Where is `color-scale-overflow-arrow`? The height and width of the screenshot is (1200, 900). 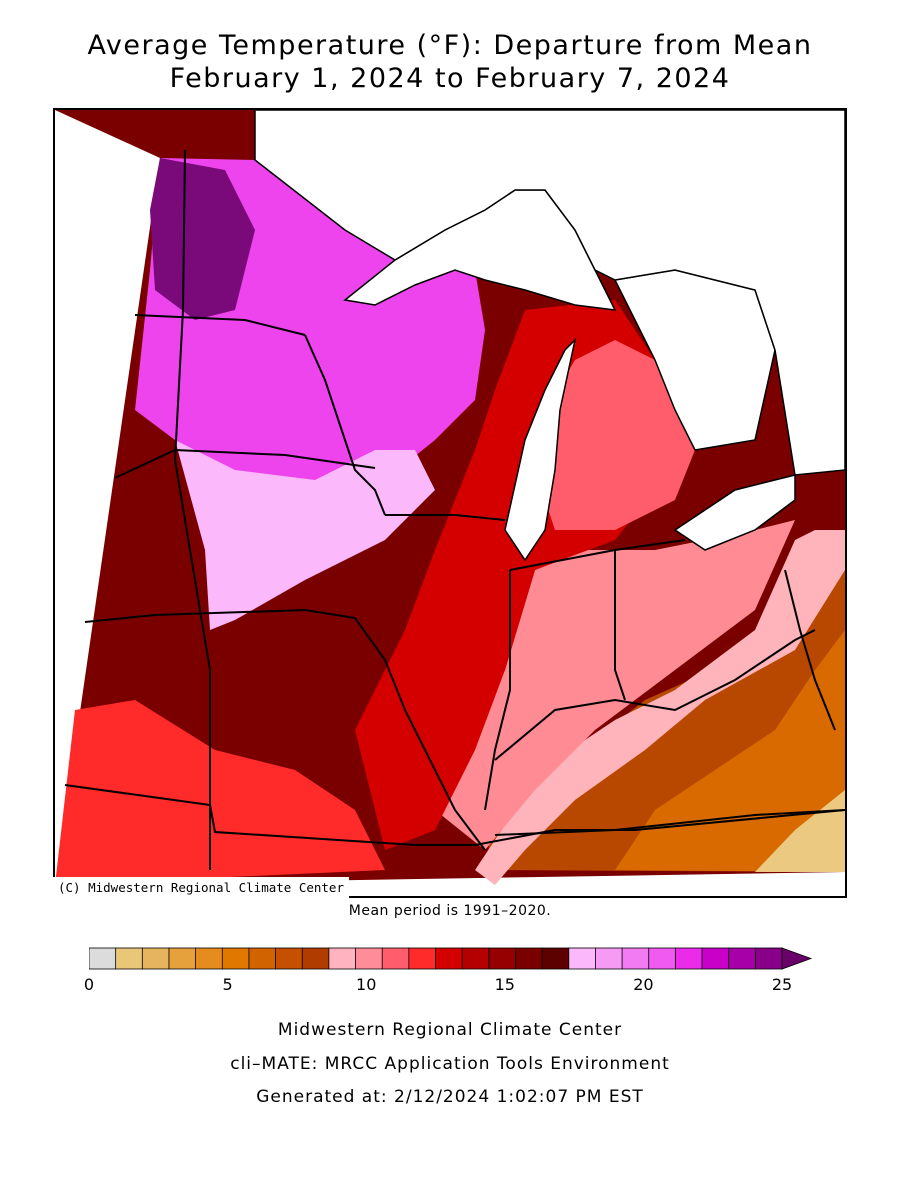 color-scale-overflow-arrow is located at coordinates (797, 958).